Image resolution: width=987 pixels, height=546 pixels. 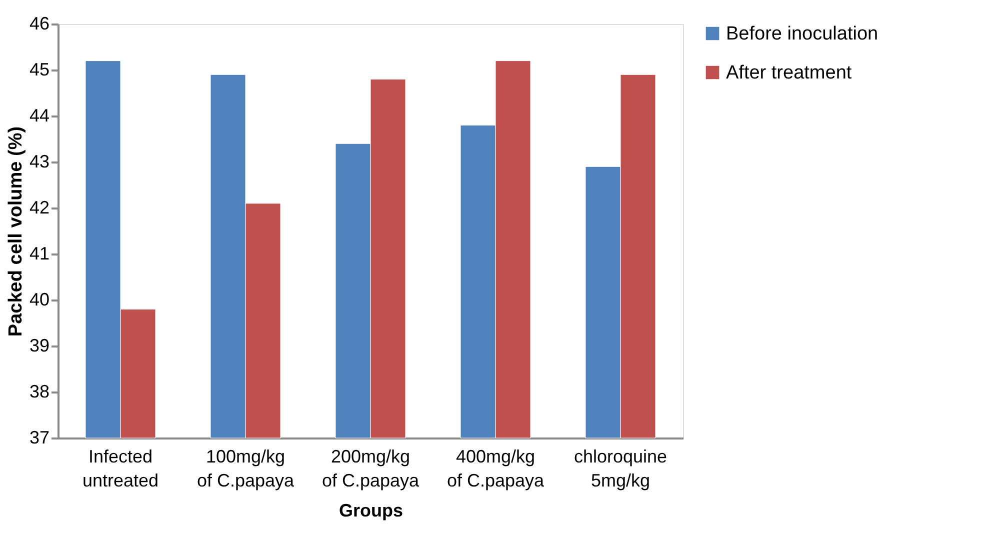 What do you see at coordinates (621, 468) in the screenshot?
I see `x-tick-label: chloroquine 5mg/kg` at bounding box center [621, 468].